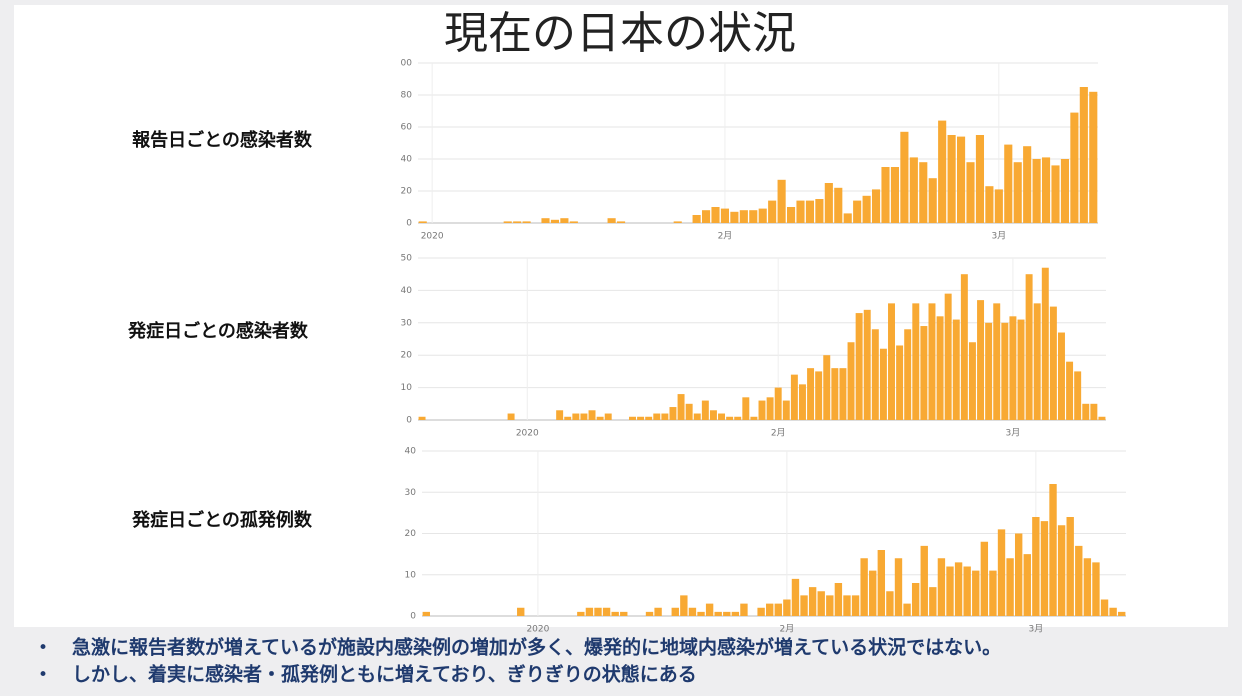 The width and height of the screenshot is (1242, 696). I want to click on x-tick-label: 3月, so click(1035, 629).